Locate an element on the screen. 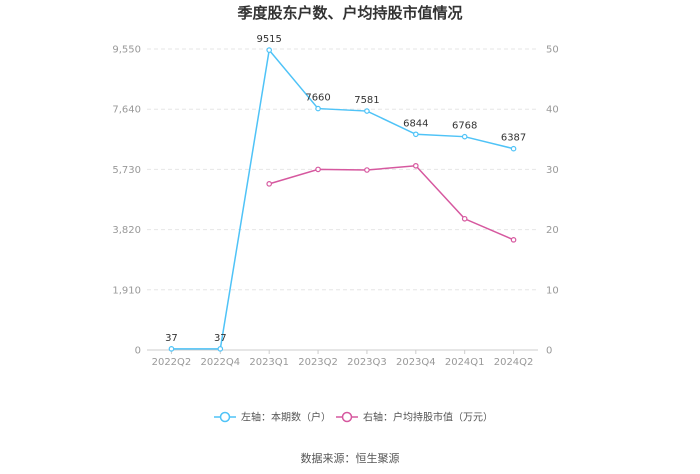 This screenshot has height=474, width=700. chart-title: 季度股东户数、户均持股市值情况 is located at coordinates (349, 13).